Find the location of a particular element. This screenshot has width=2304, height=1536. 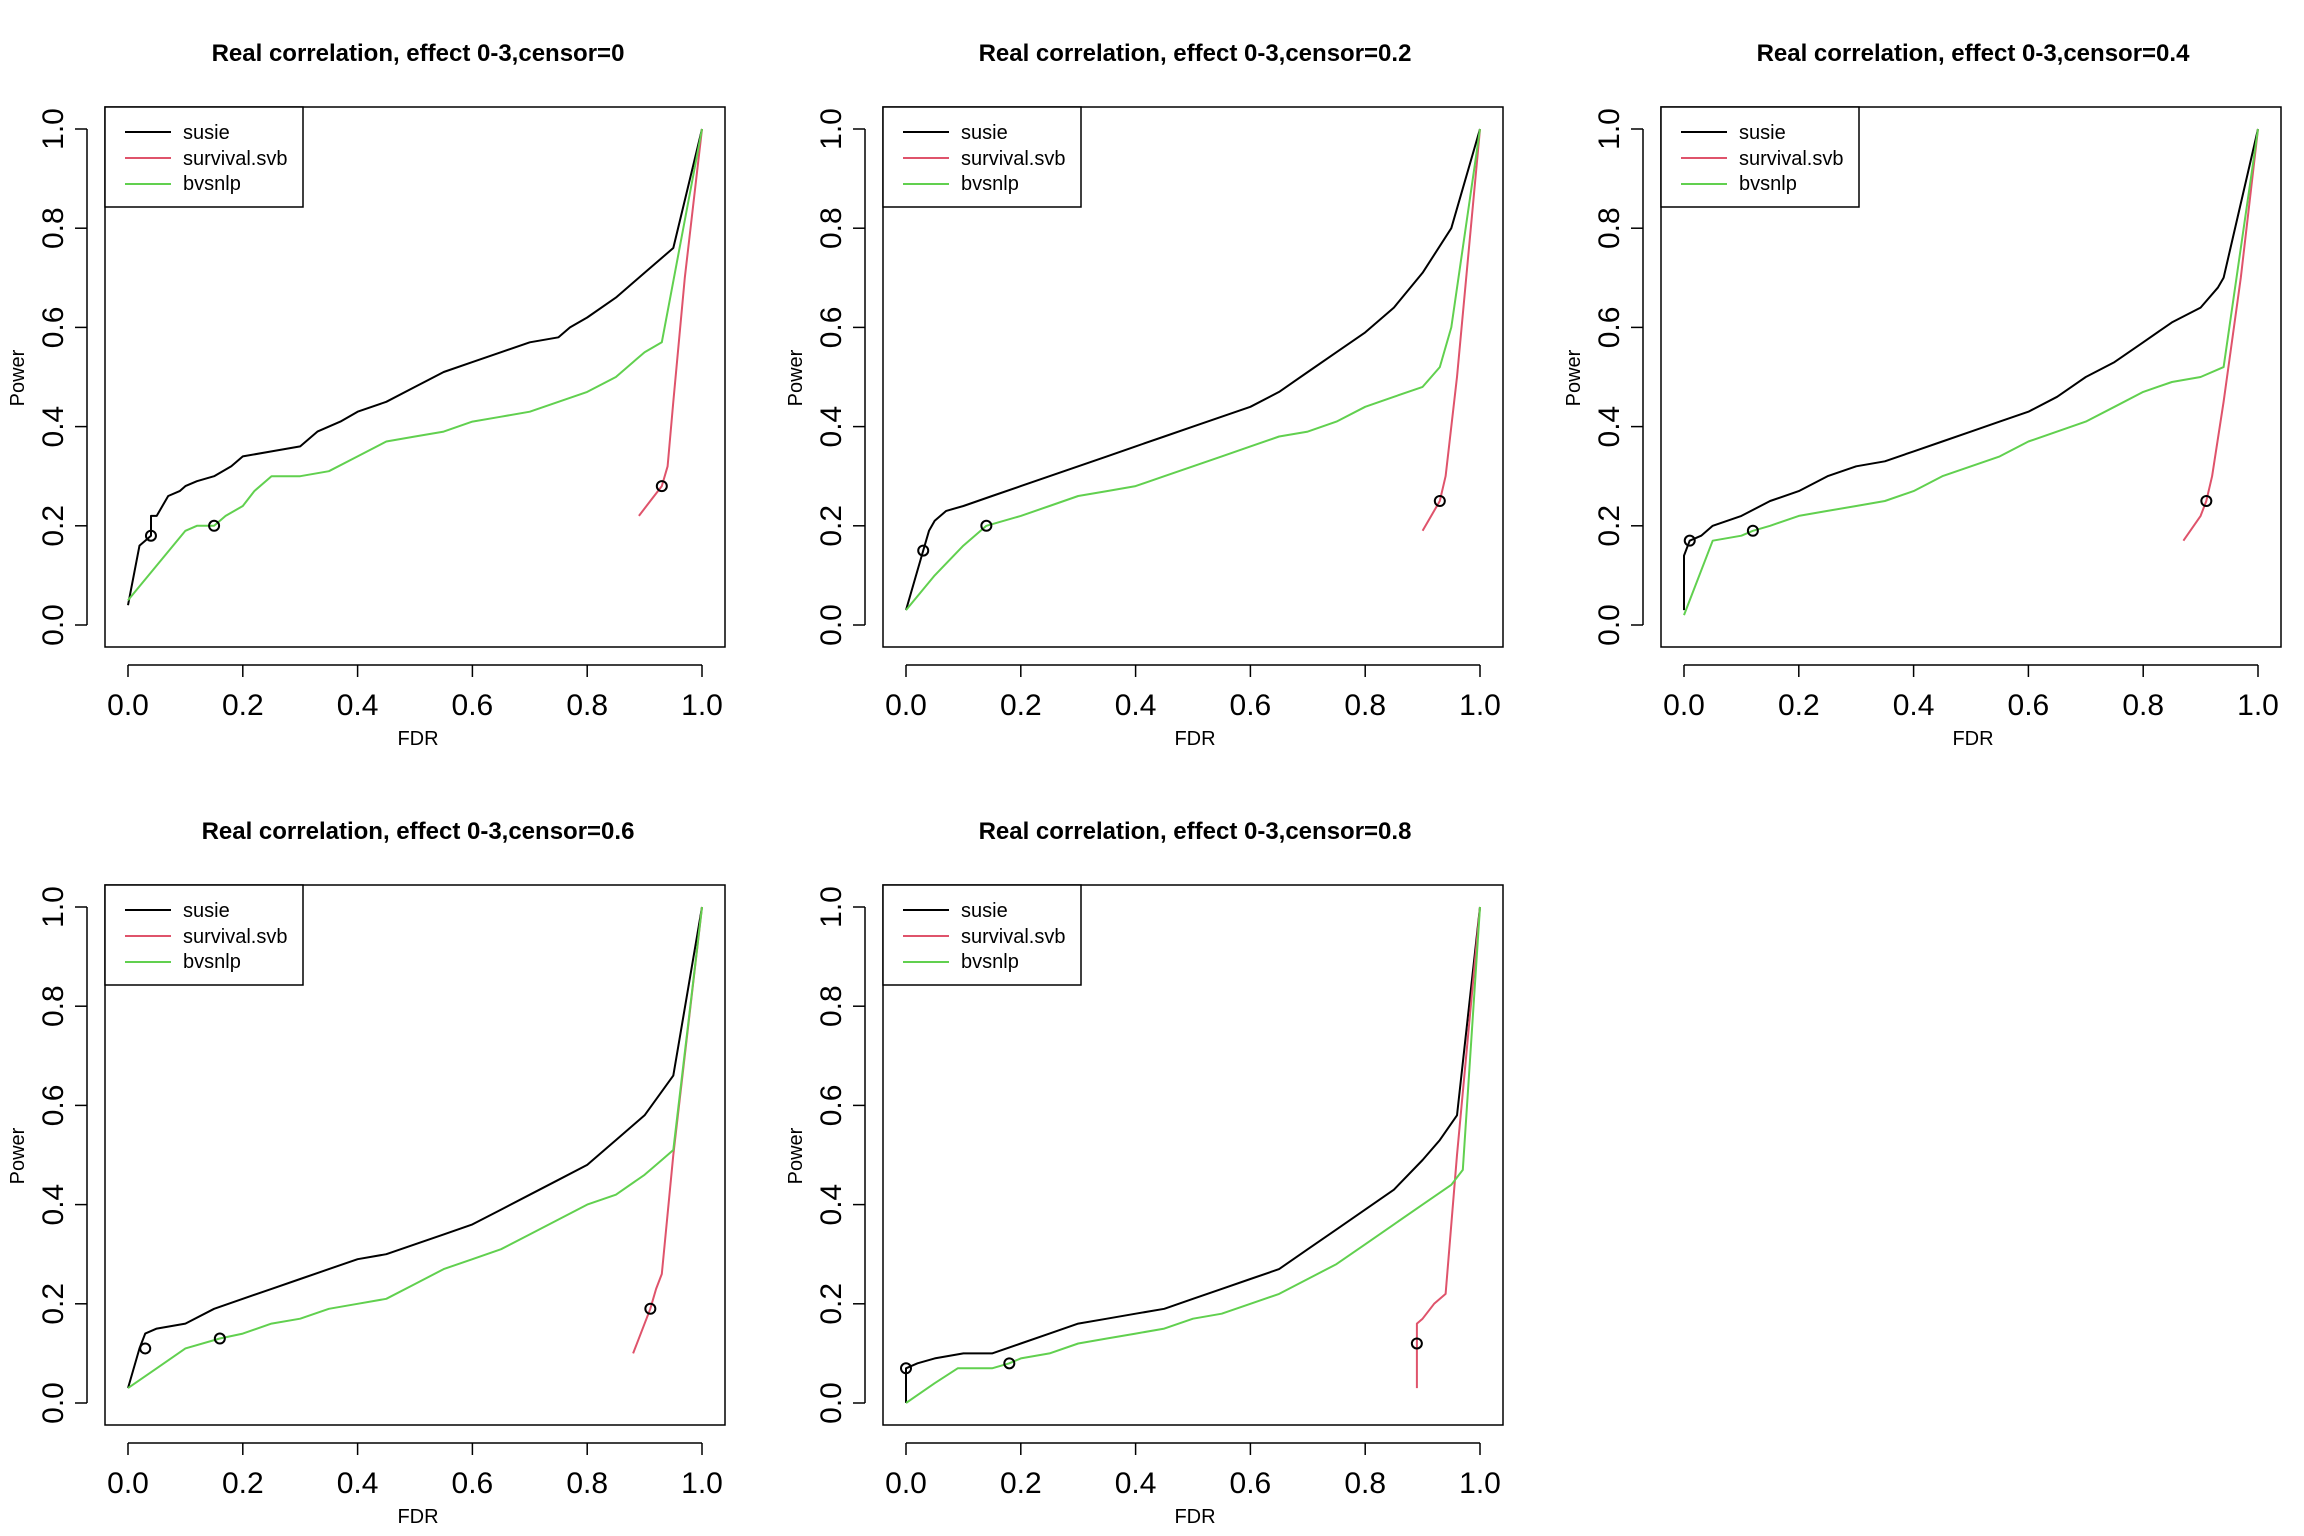

chart-title: Real correlation, effect 0-3,censor=0.2 is located at coordinates (1195, 53).